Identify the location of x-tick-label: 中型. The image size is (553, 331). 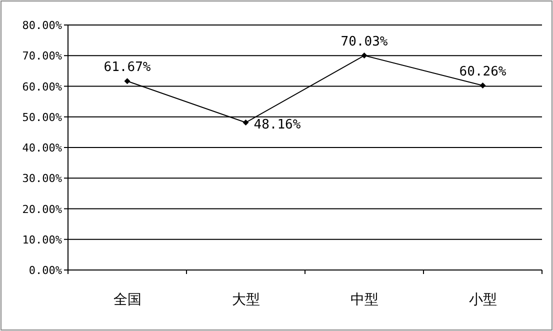
(364, 299).